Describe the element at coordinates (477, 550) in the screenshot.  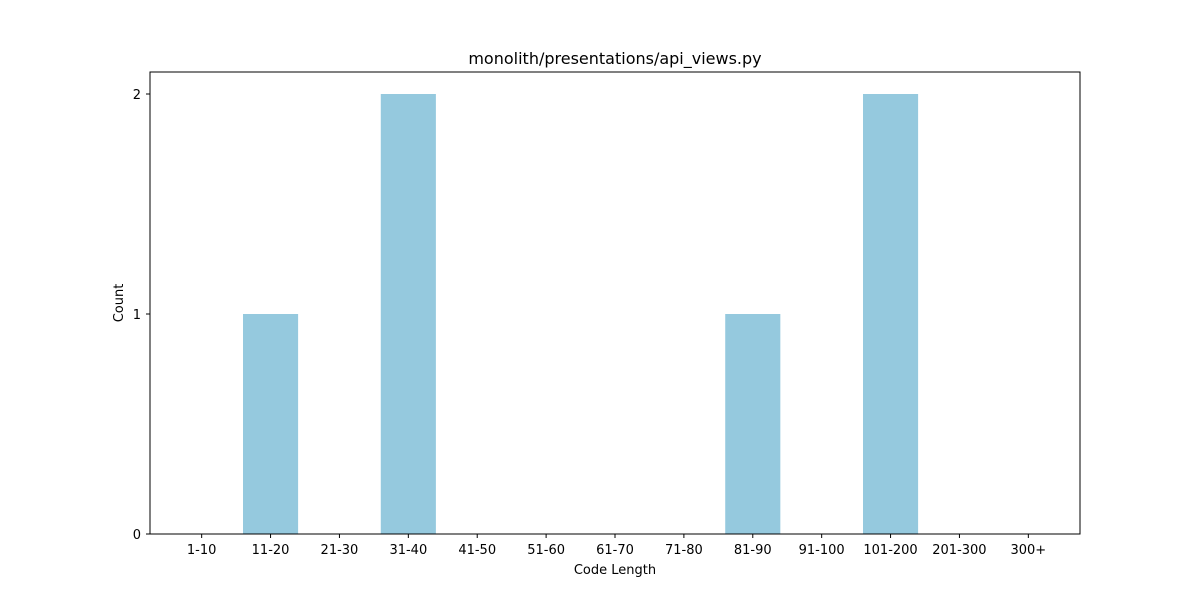
I see `x-tick-label: 41-50` at that location.